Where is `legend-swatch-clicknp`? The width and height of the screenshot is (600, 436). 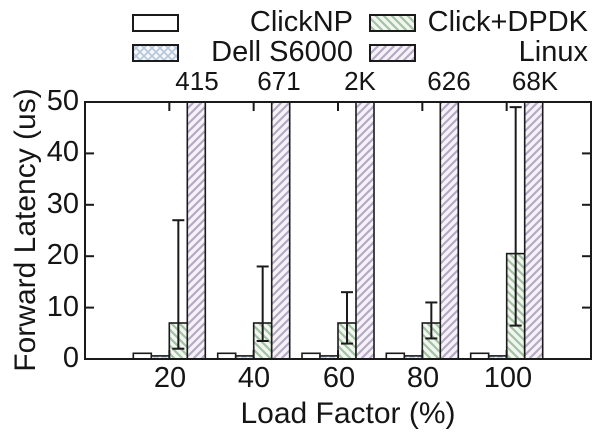 legend-swatch-clicknp is located at coordinates (155, 23).